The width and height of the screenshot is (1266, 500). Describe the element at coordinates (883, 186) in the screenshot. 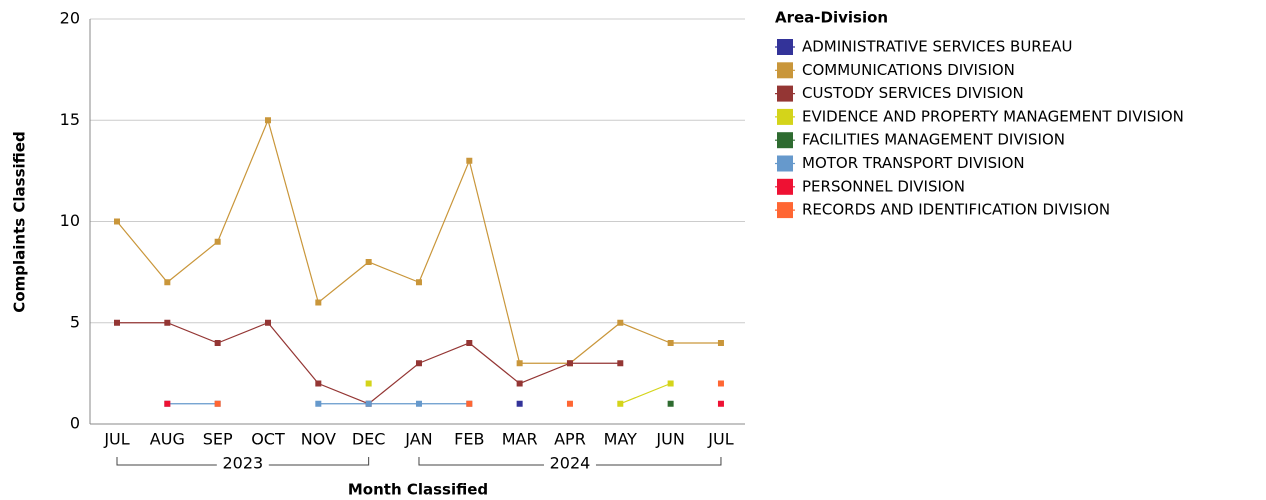

I see `legend-label: PERSONNEL DIVISION` at that location.